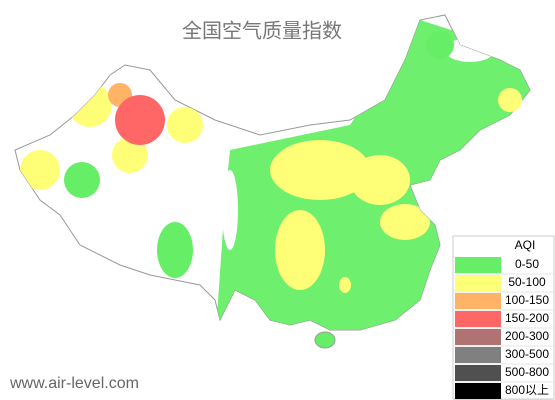 The height and width of the screenshot is (400, 555). Describe the element at coordinates (525, 245) in the screenshot. I see `legend-title: AQI` at that location.